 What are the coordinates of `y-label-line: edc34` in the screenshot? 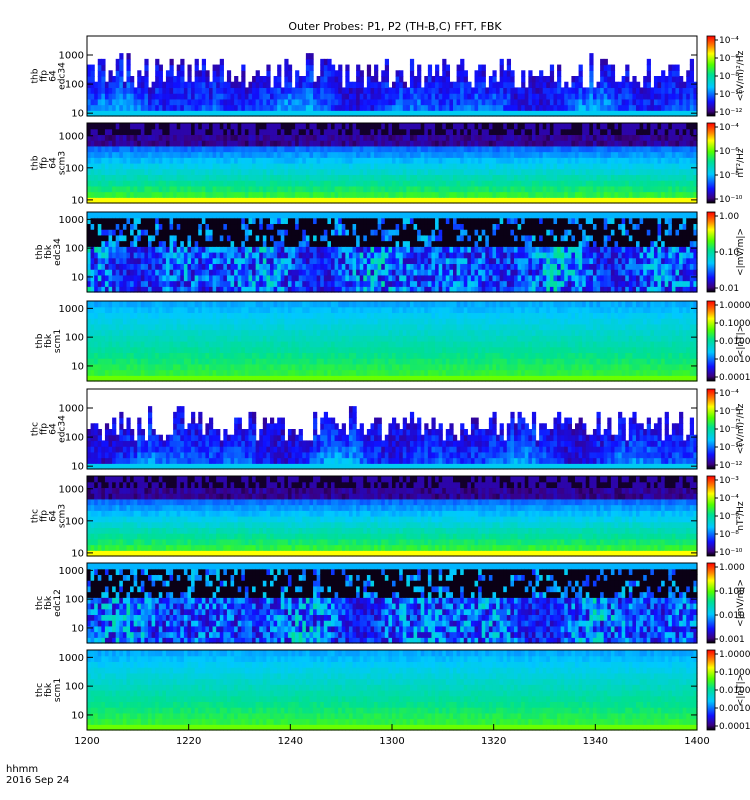 It's located at (63, 429).